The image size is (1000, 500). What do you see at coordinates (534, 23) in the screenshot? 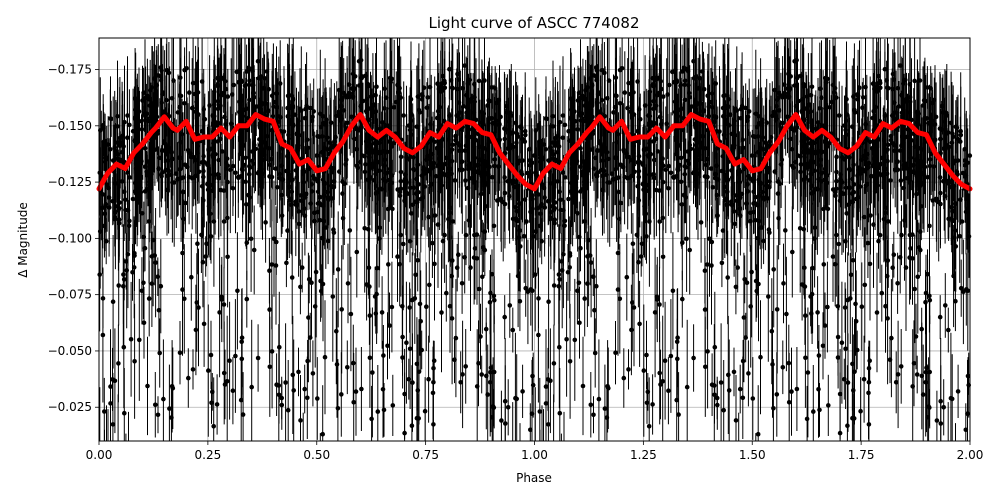
I see `chart-title: Light curve of ASCC 774082` at bounding box center [534, 23].